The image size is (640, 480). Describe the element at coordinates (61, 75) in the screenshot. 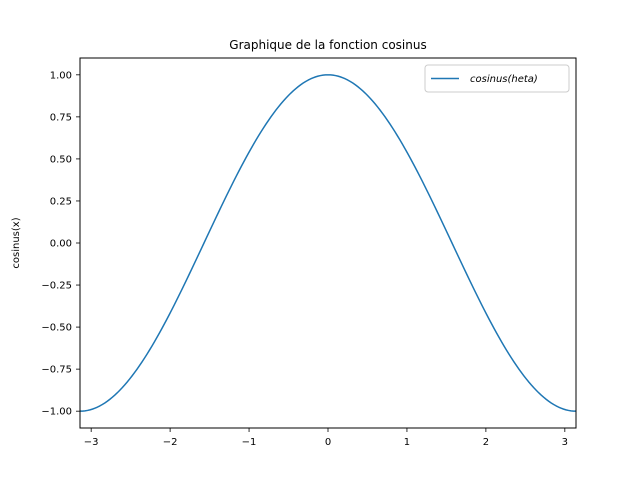

I see `y-tick-label: 1.00` at that location.